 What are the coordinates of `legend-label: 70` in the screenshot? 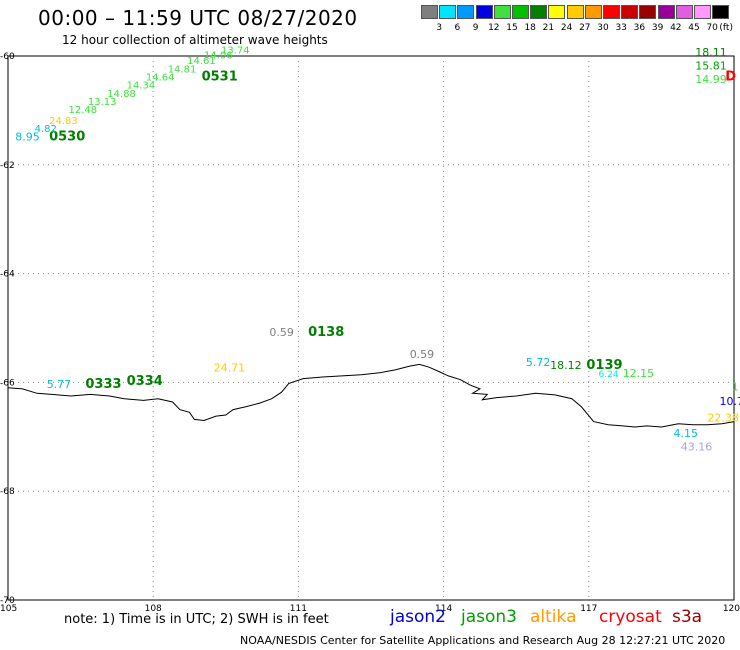 It's located at (712, 28).